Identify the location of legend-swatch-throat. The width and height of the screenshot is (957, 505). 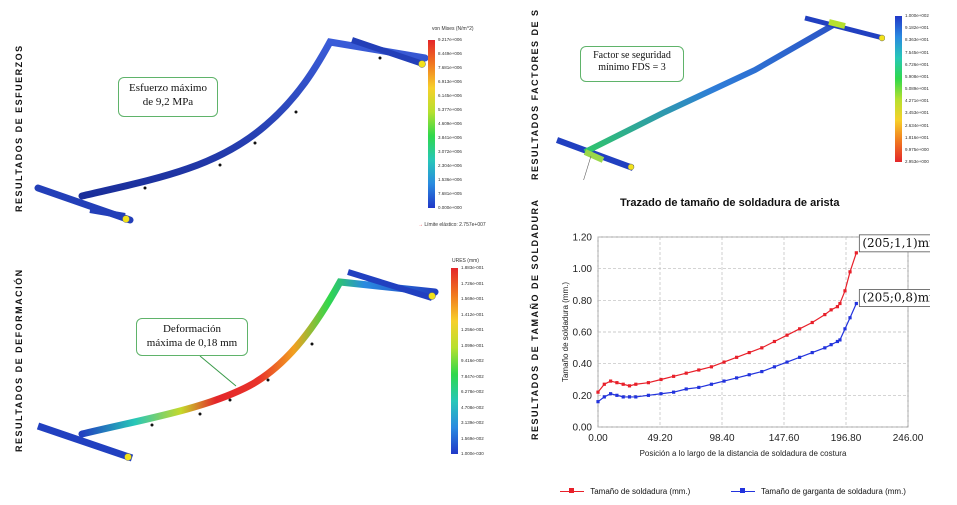
(742, 491).